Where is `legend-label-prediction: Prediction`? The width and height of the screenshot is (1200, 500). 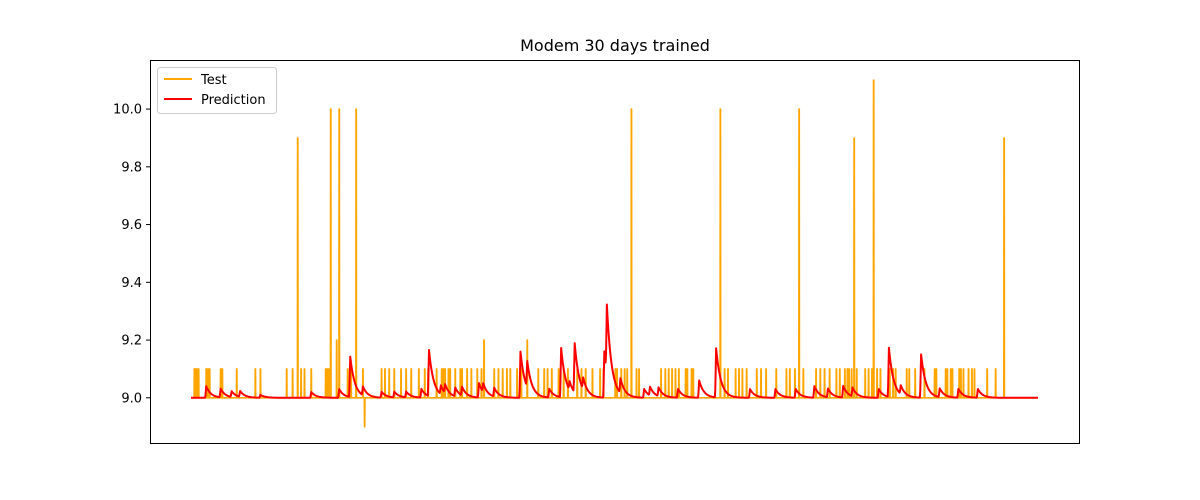 legend-label-prediction: Prediction is located at coordinates (233, 100).